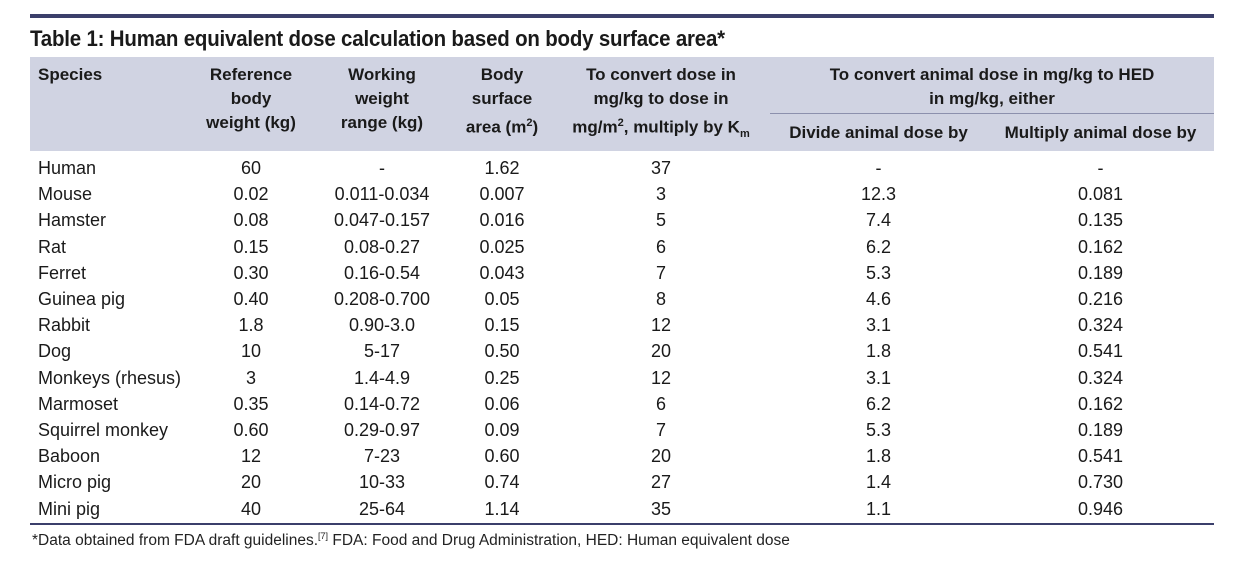  I want to click on top-rule, so click(622, 16).